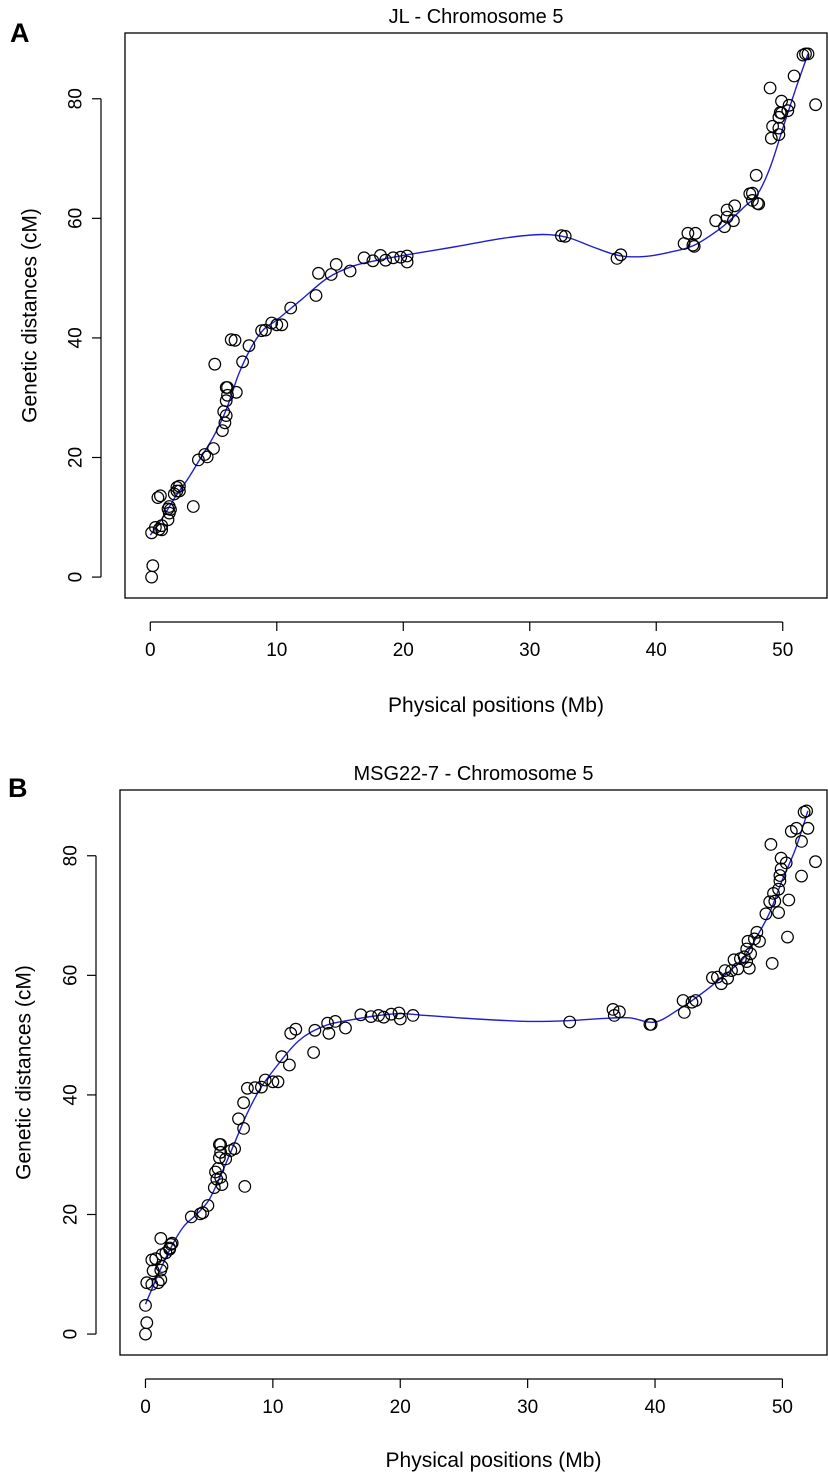 Image resolution: width=828 pixels, height=1475 pixels. What do you see at coordinates (527, 1407) in the screenshot?
I see `x-tick-label: 30` at bounding box center [527, 1407].